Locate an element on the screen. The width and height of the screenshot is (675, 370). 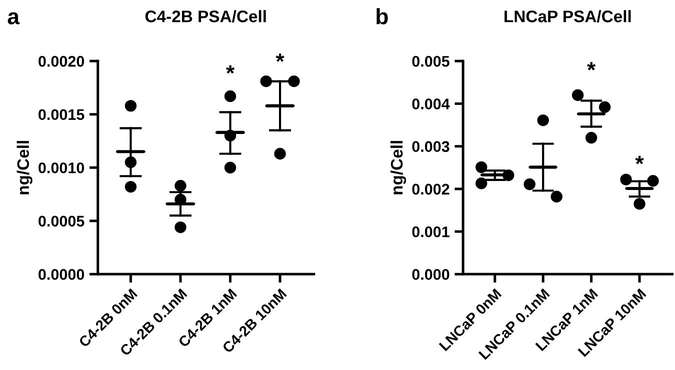
y-tick-label: 0.0020 is located at coordinates (61, 61).